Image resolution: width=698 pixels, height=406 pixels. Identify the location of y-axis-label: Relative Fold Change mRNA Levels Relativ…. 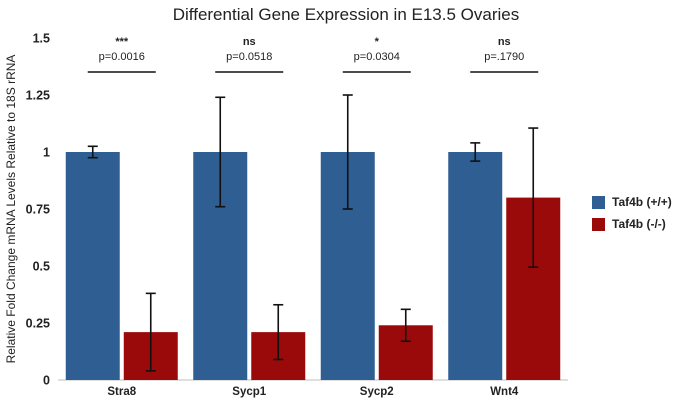
(11, 209).